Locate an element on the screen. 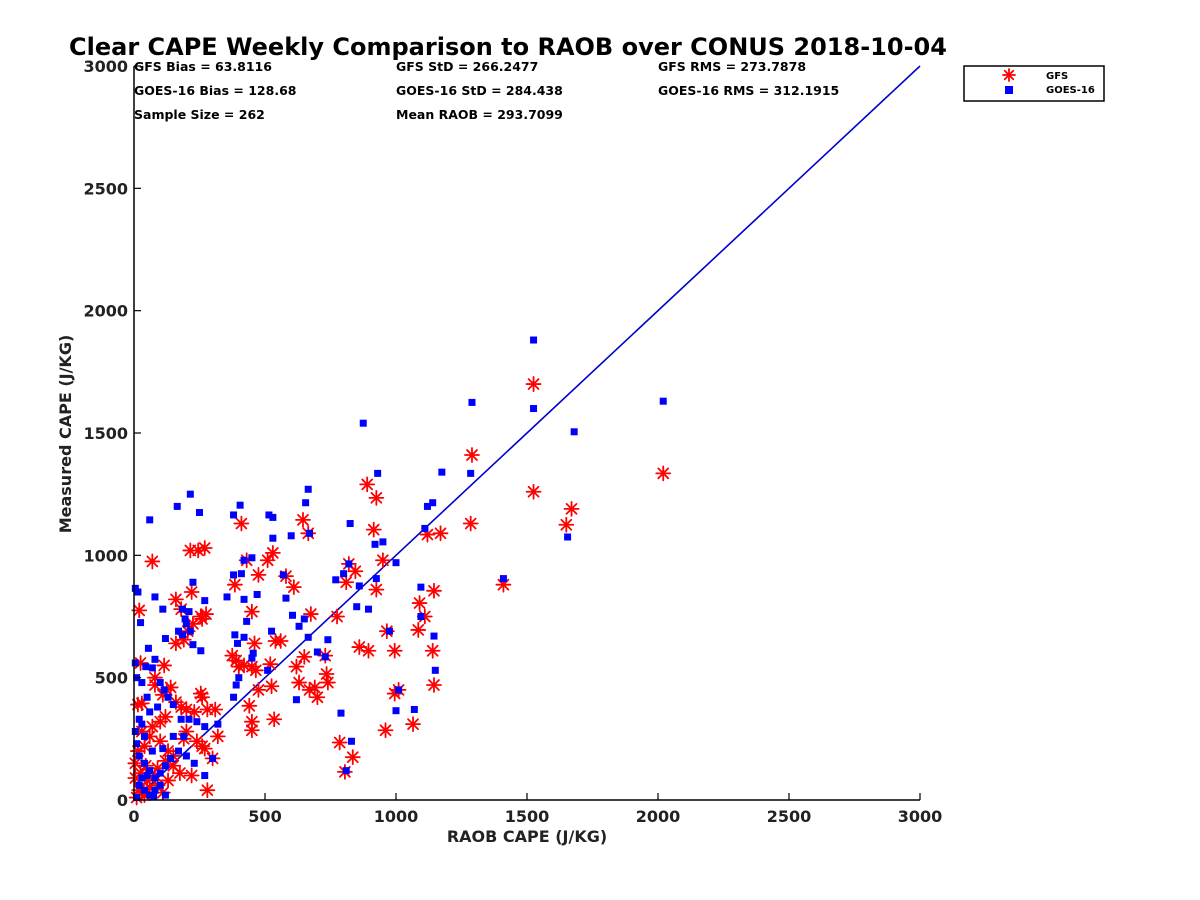 The width and height of the screenshot is (1200, 900). x-tick-label: 1000 is located at coordinates (396, 816).